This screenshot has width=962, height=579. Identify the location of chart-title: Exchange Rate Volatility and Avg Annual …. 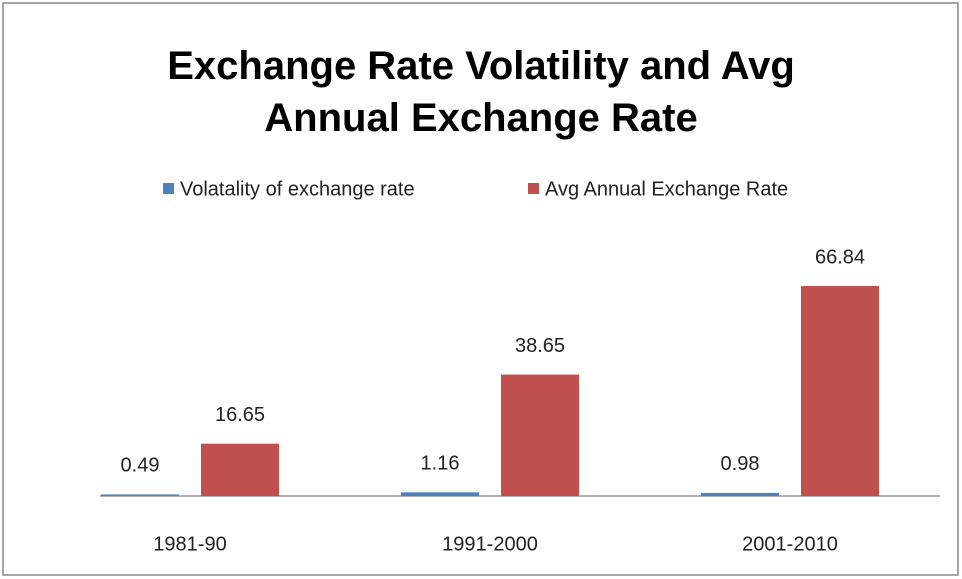
(481, 92).